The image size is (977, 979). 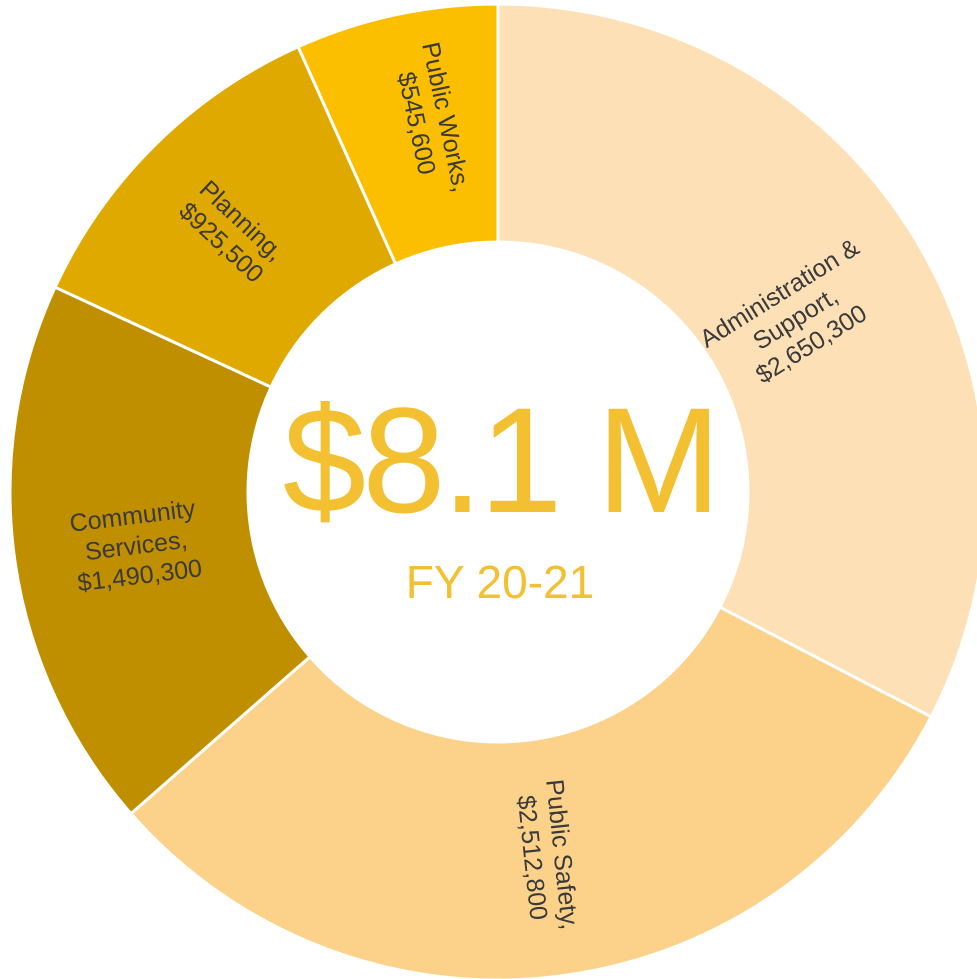 I want to click on center-subtitle: FY 20-21, so click(x=500, y=582).